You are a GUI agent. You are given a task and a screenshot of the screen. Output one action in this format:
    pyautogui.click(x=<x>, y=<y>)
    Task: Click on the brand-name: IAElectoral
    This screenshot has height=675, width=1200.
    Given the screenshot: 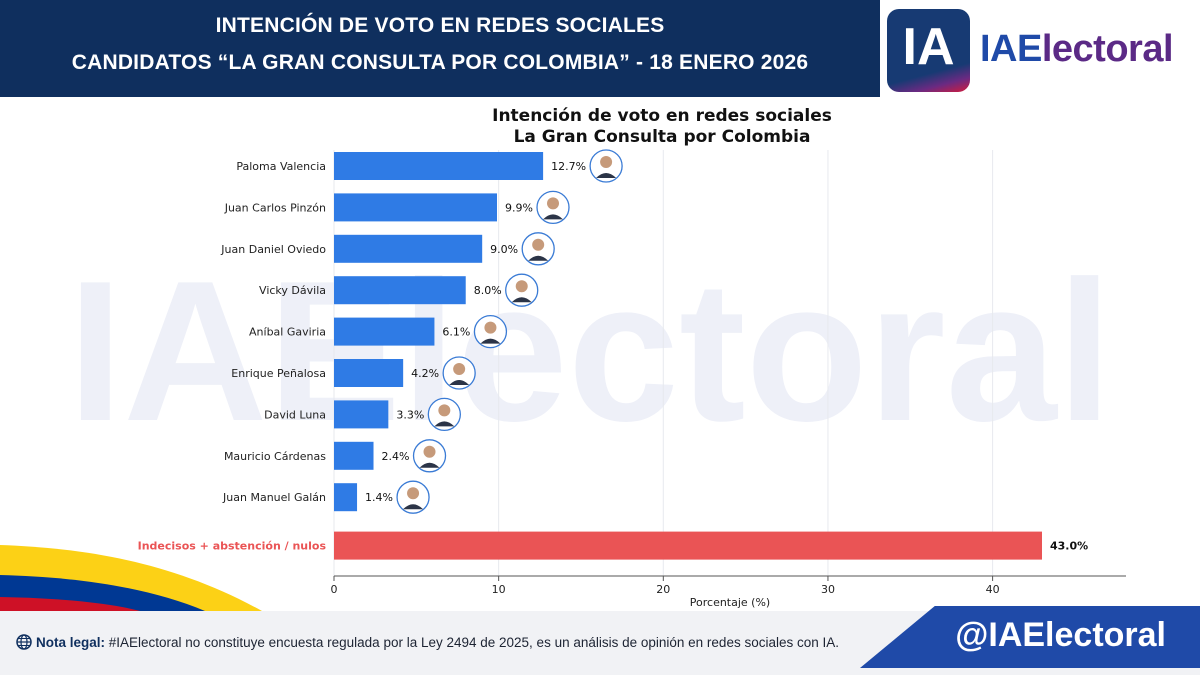 What is the action you would take?
    pyautogui.click(x=1077, y=49)
    